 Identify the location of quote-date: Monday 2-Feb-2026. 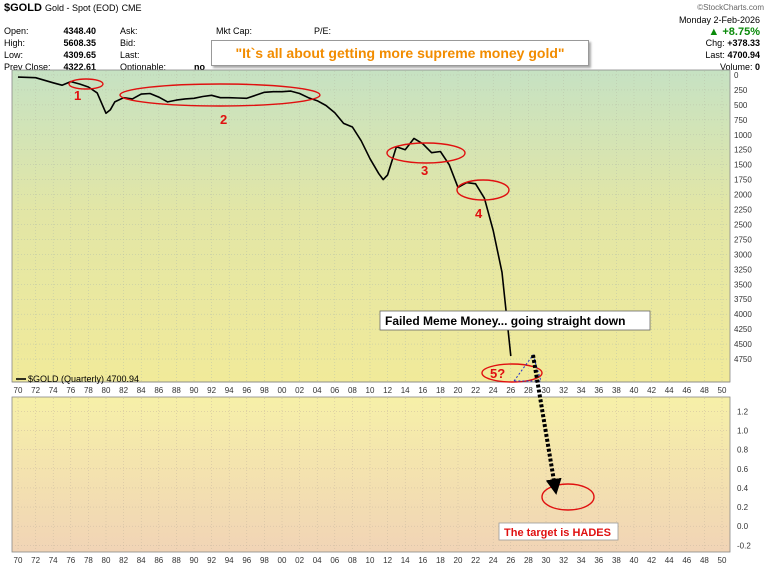
(719, 20).